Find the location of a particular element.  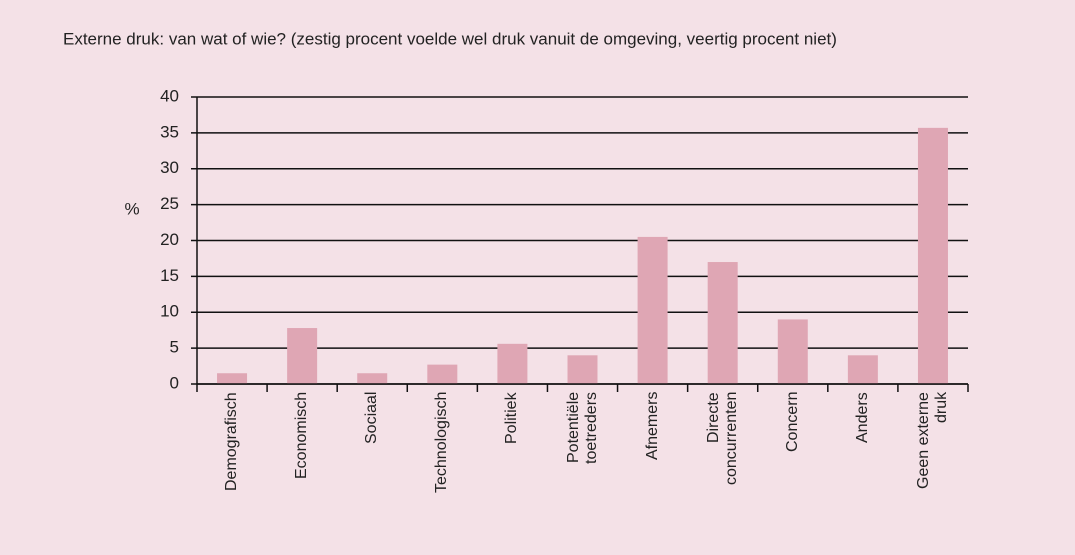

x-tick-label: Sociaal is located at coordinates (372, 418).